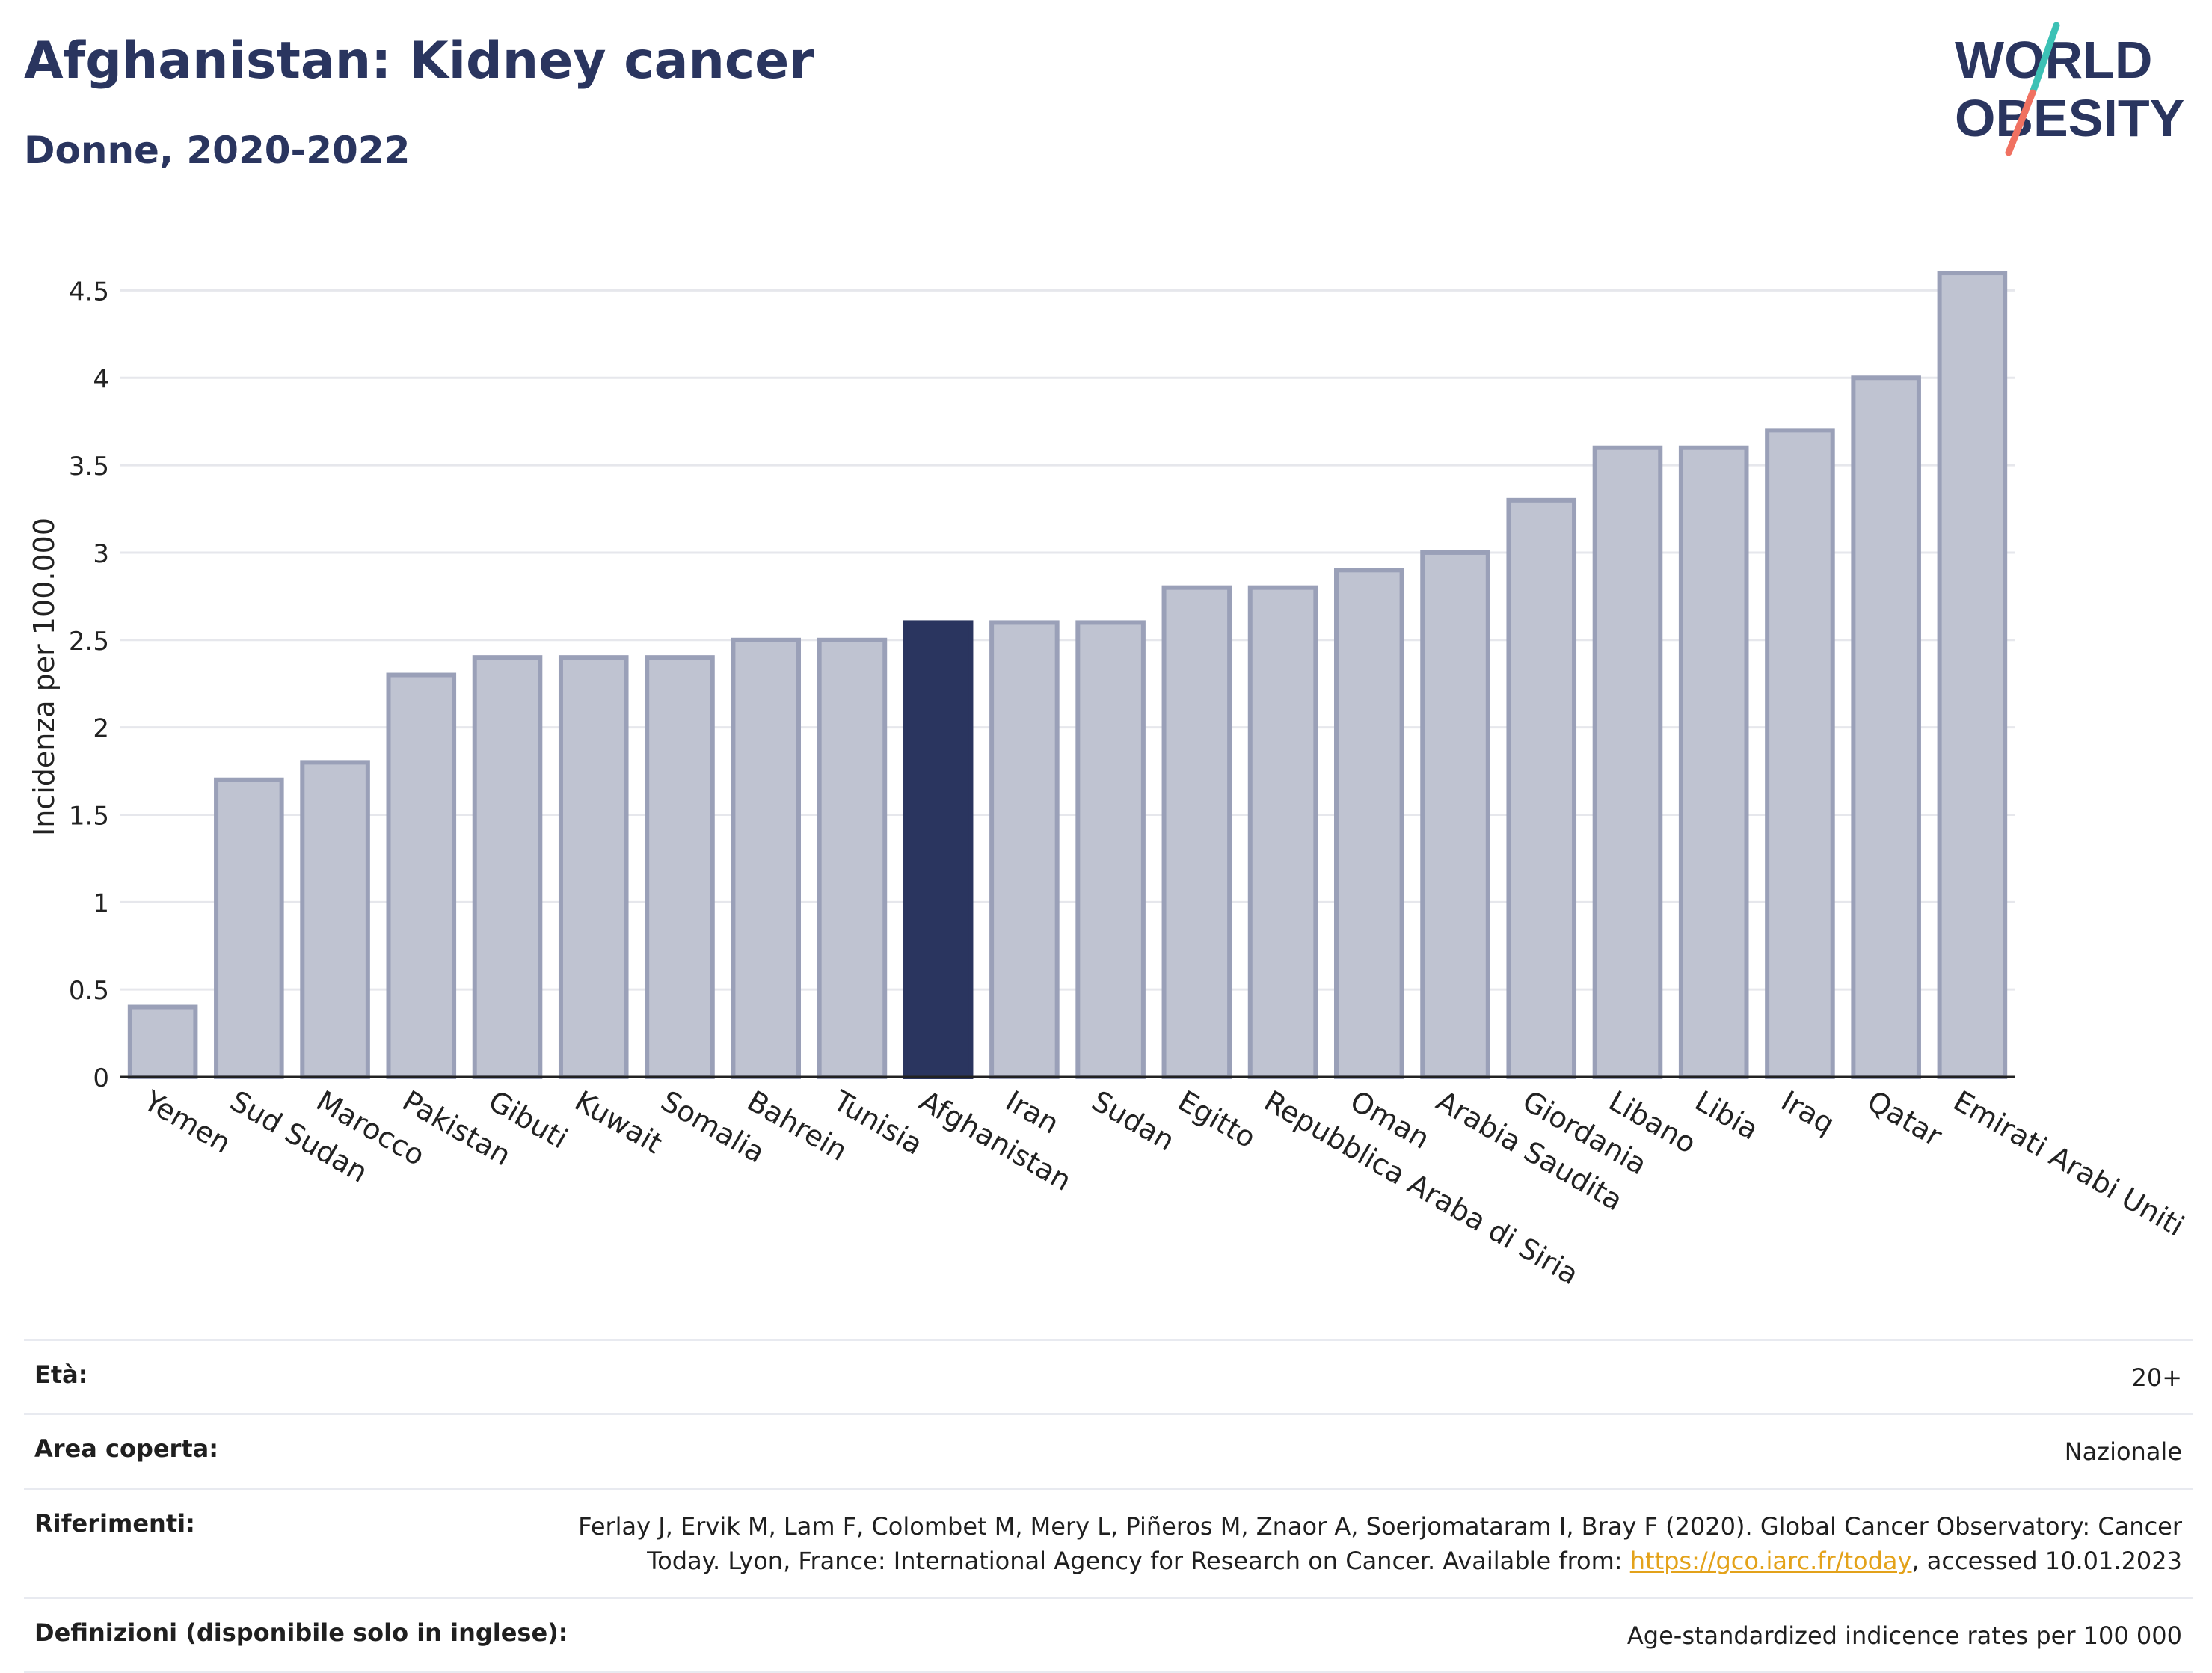 The height and width of the screenshot is (1673, 2212). What do you see at coordinates (618, 1123) in the screenshot?
I see `x-tick-label: Kuwait` at bounding box center [618, 1123].